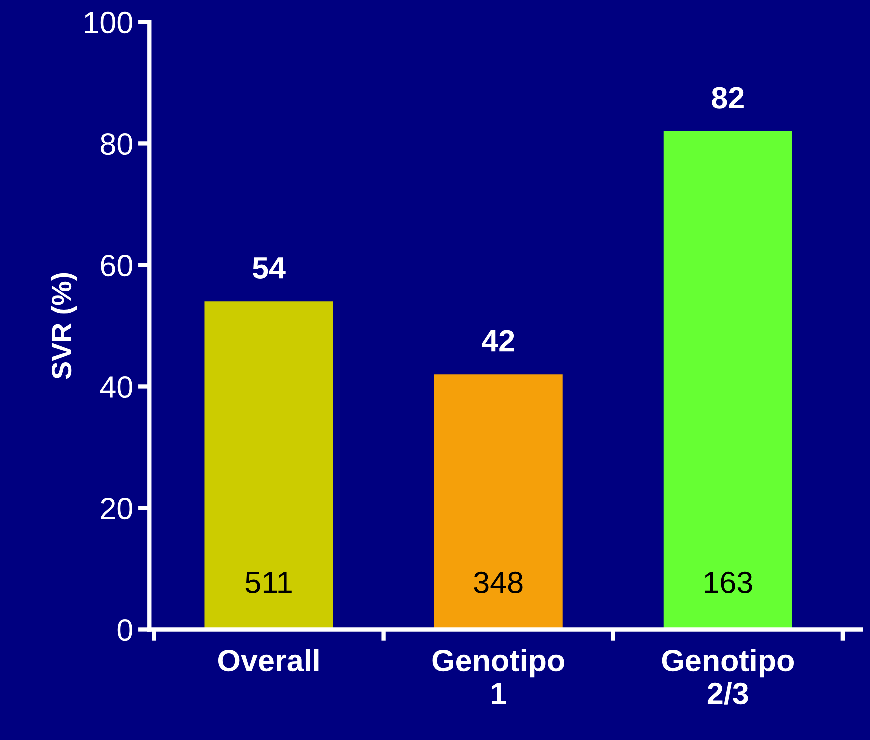  I want to click on x-tick-label: Overall, so click(268, 660).